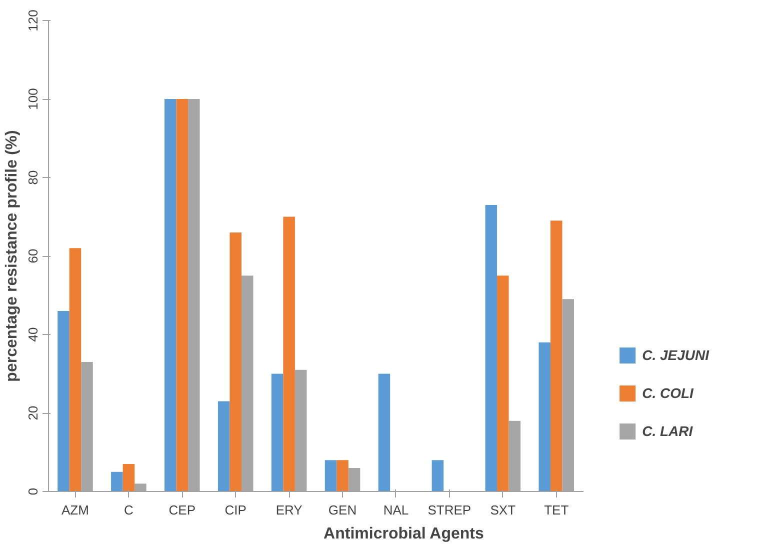  I want to click on x-tick-label: CIP, so click(235, 510).